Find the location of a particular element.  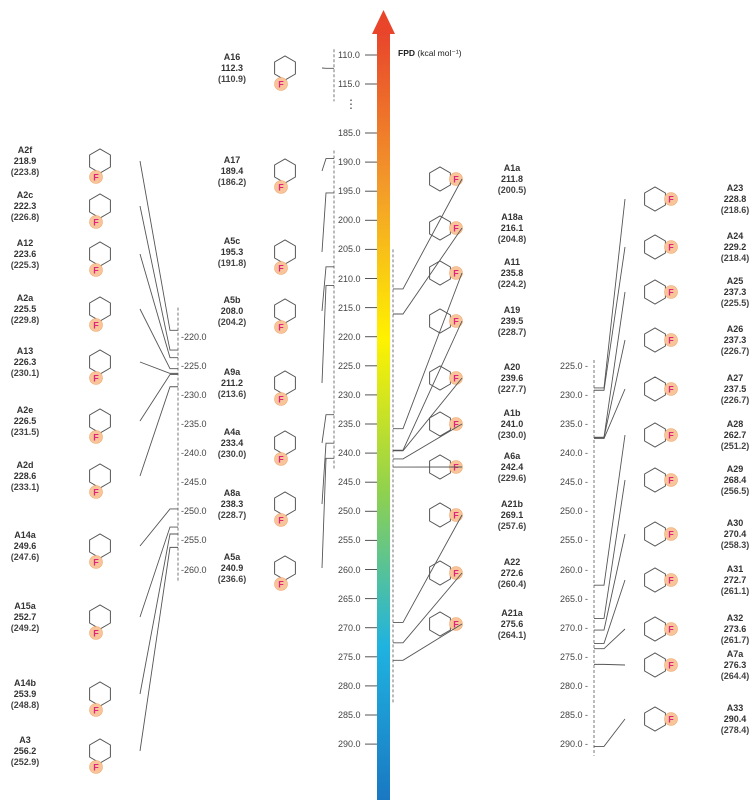

main-axis-tick-label: 225.0 is located at coordinates (349, 365).